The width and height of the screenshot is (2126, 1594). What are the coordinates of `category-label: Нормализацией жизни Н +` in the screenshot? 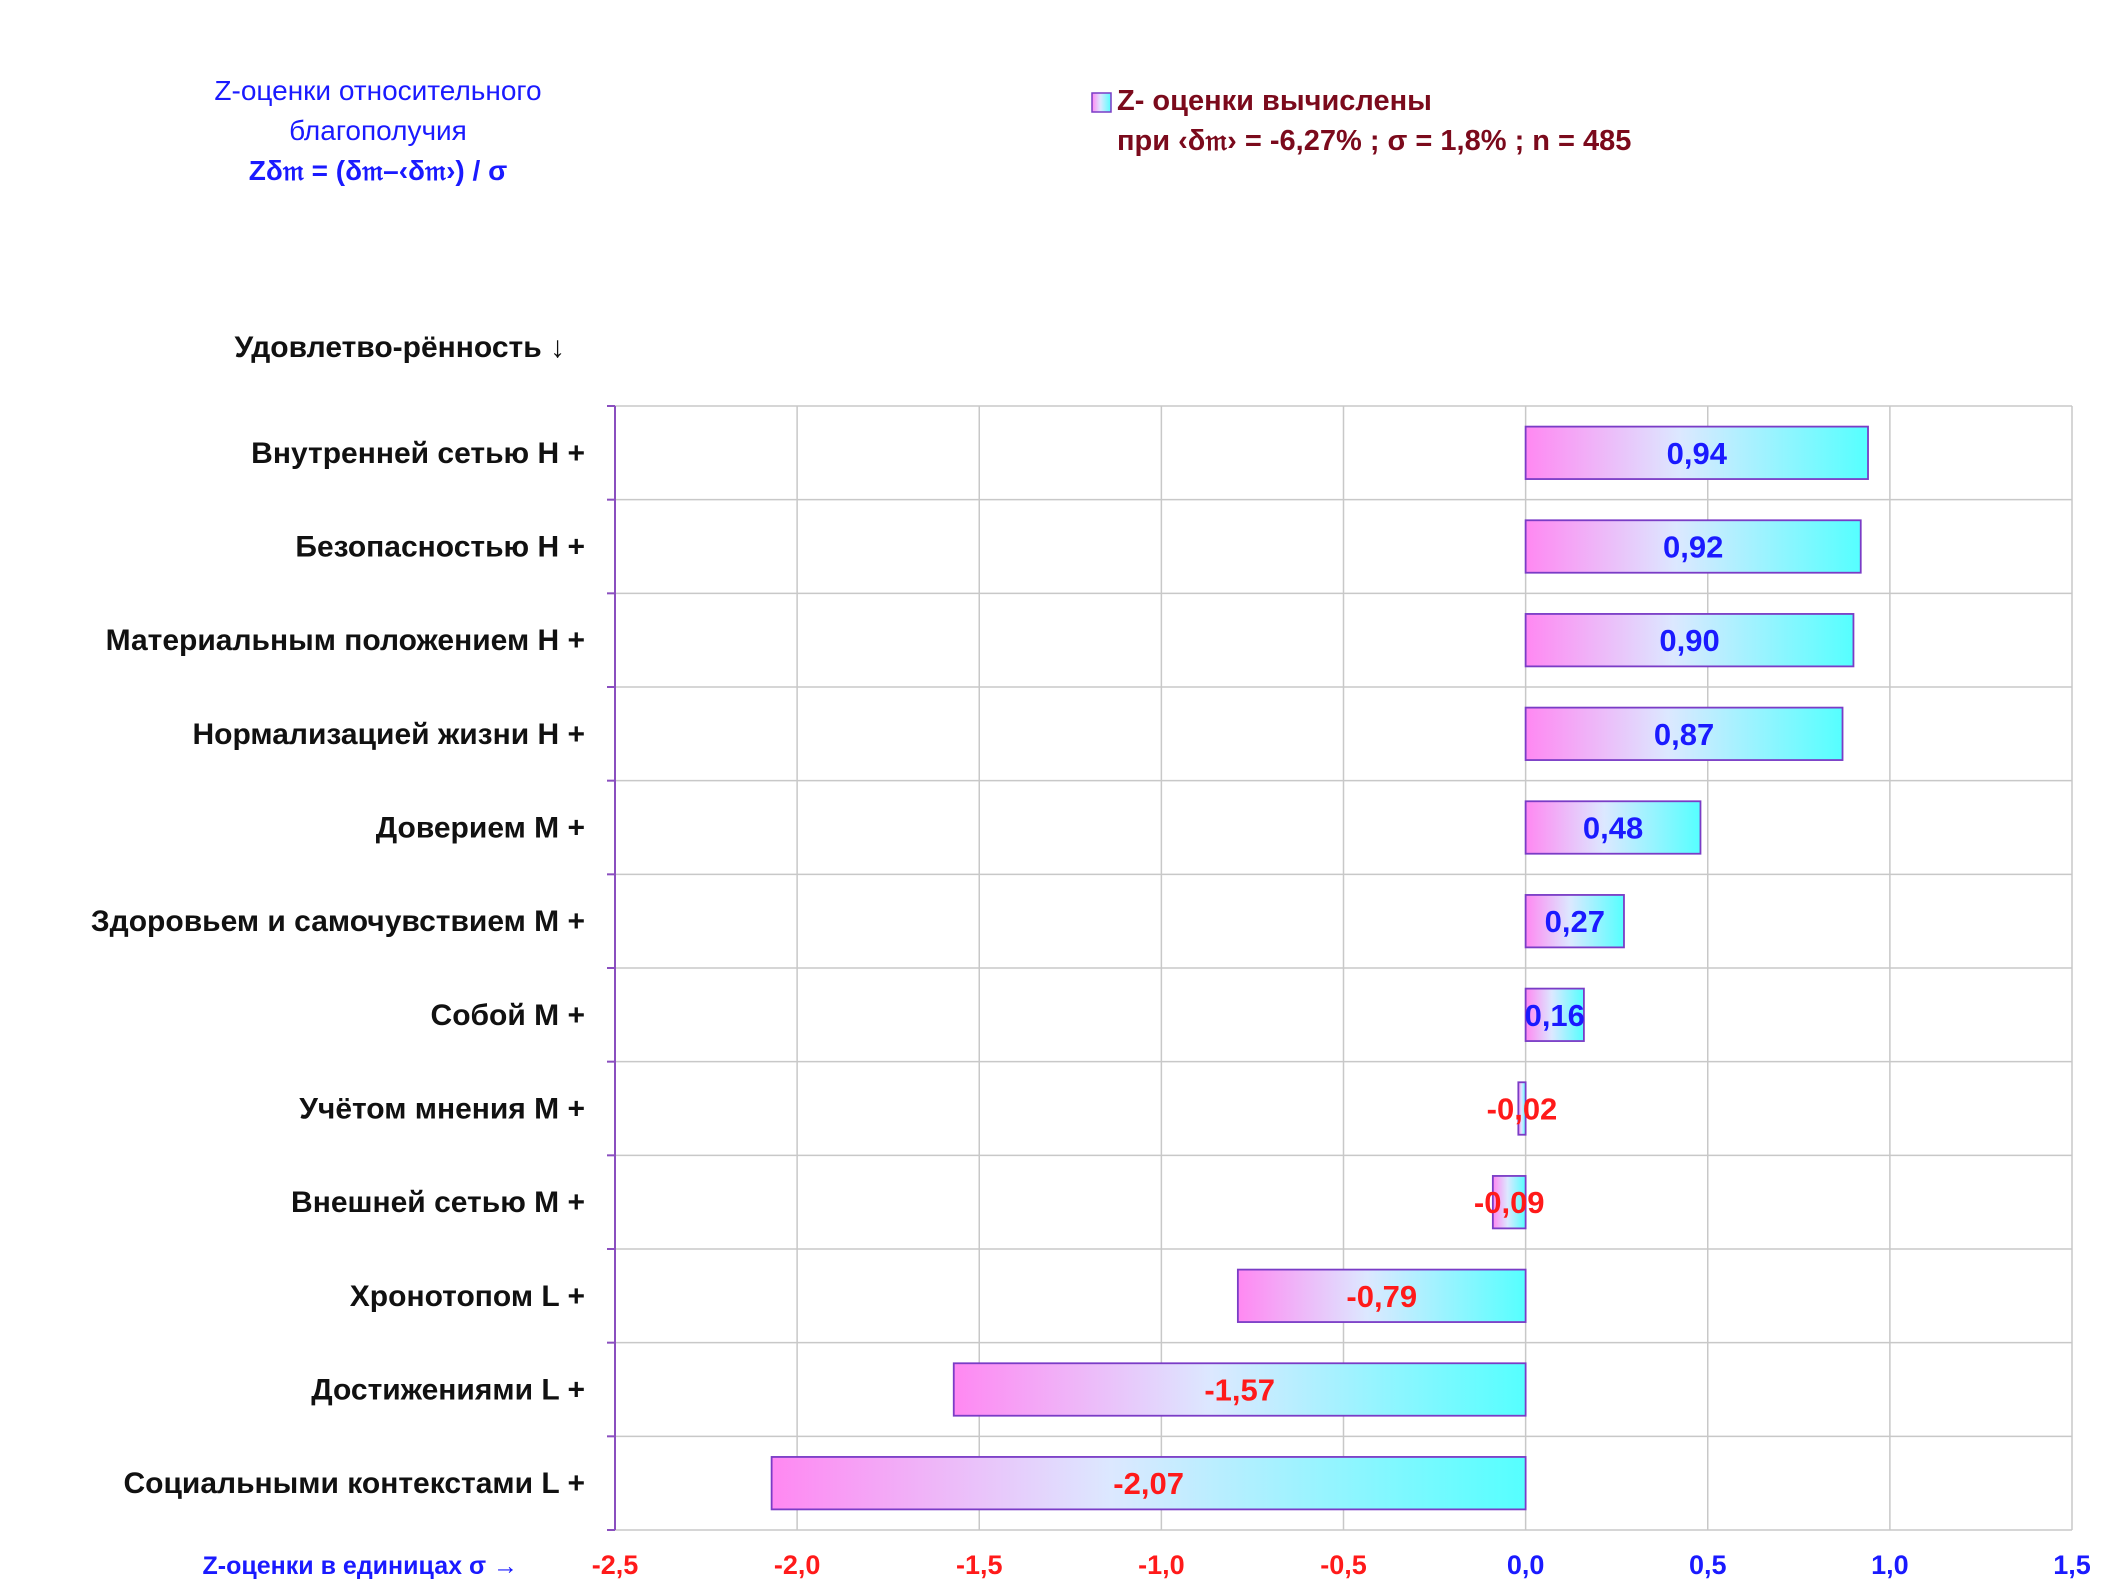 It's located at (389, 734).